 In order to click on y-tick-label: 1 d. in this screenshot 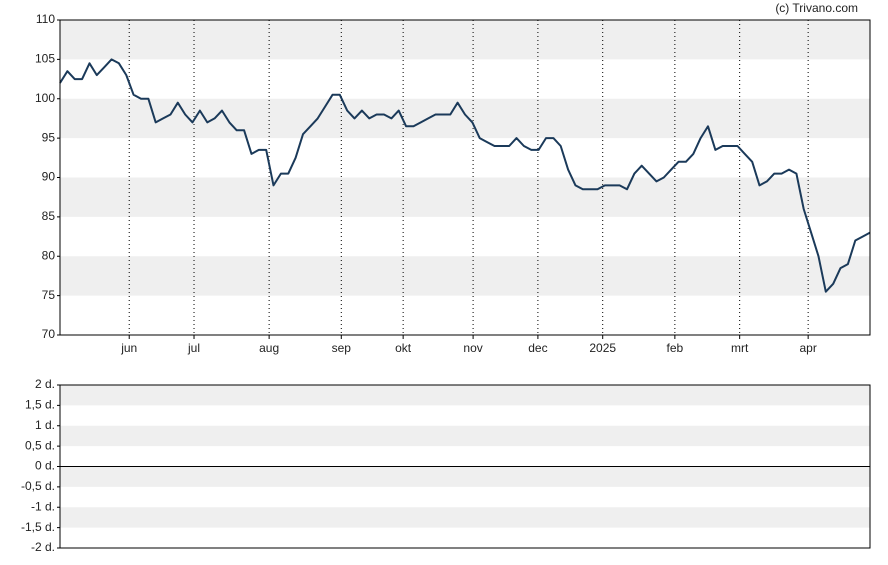, I will do `click(45, 425)`.